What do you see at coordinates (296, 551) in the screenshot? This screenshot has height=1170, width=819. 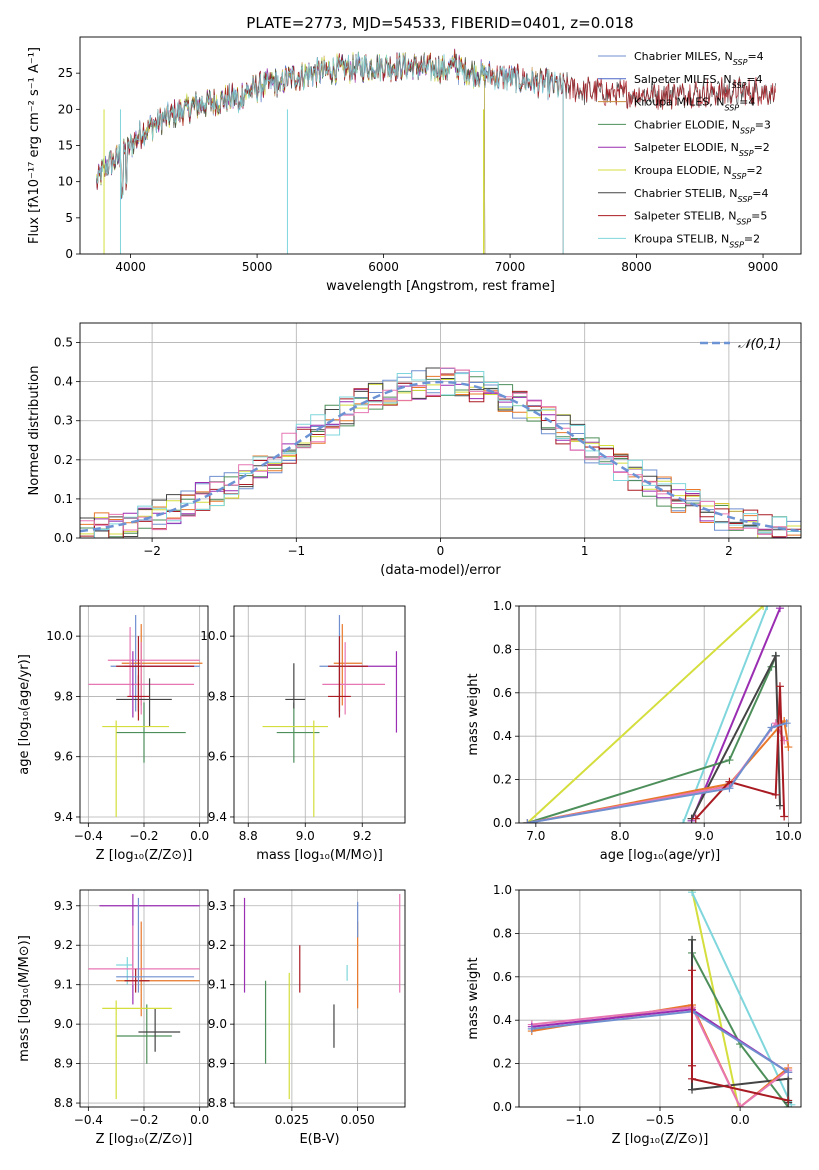 I see `x-tick-label: −1` at bounding box center [296, 551].